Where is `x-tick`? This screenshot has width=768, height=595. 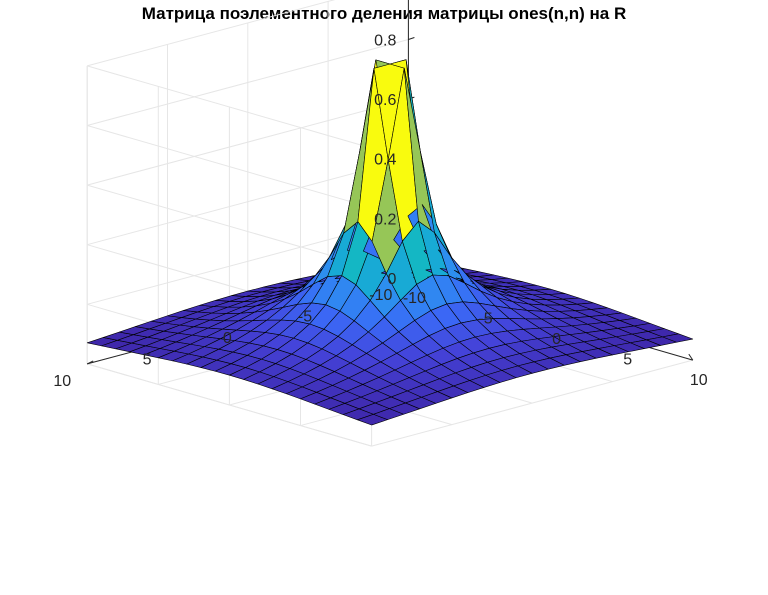 x-tick is located at coordinates (691, 357).